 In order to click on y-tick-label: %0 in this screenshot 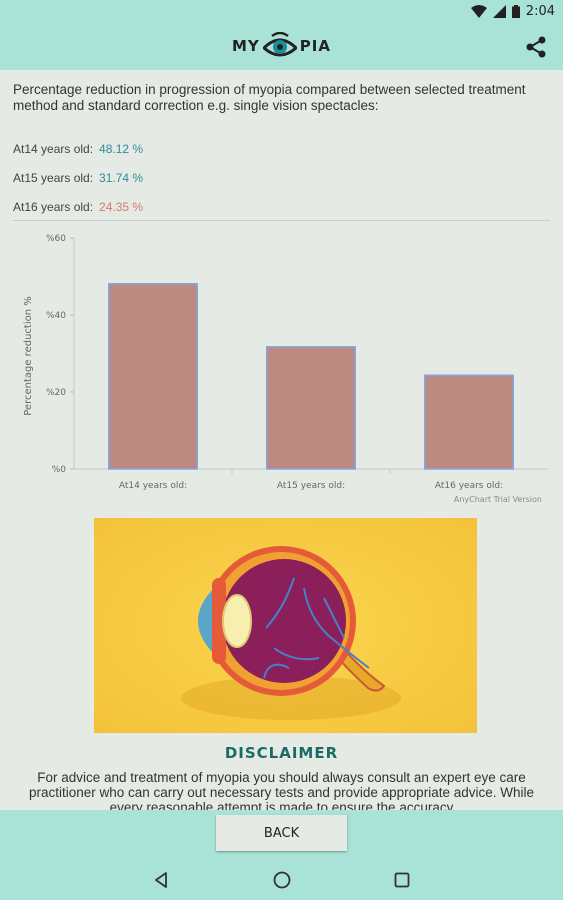, I will do `click(59, 470)`.